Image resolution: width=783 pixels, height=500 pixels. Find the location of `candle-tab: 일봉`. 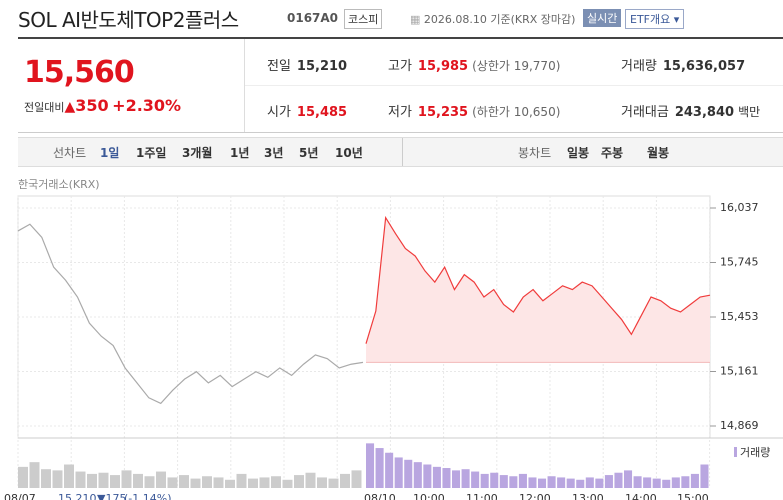

candle-tab: 일봉 is located at coordinates (578, 153).